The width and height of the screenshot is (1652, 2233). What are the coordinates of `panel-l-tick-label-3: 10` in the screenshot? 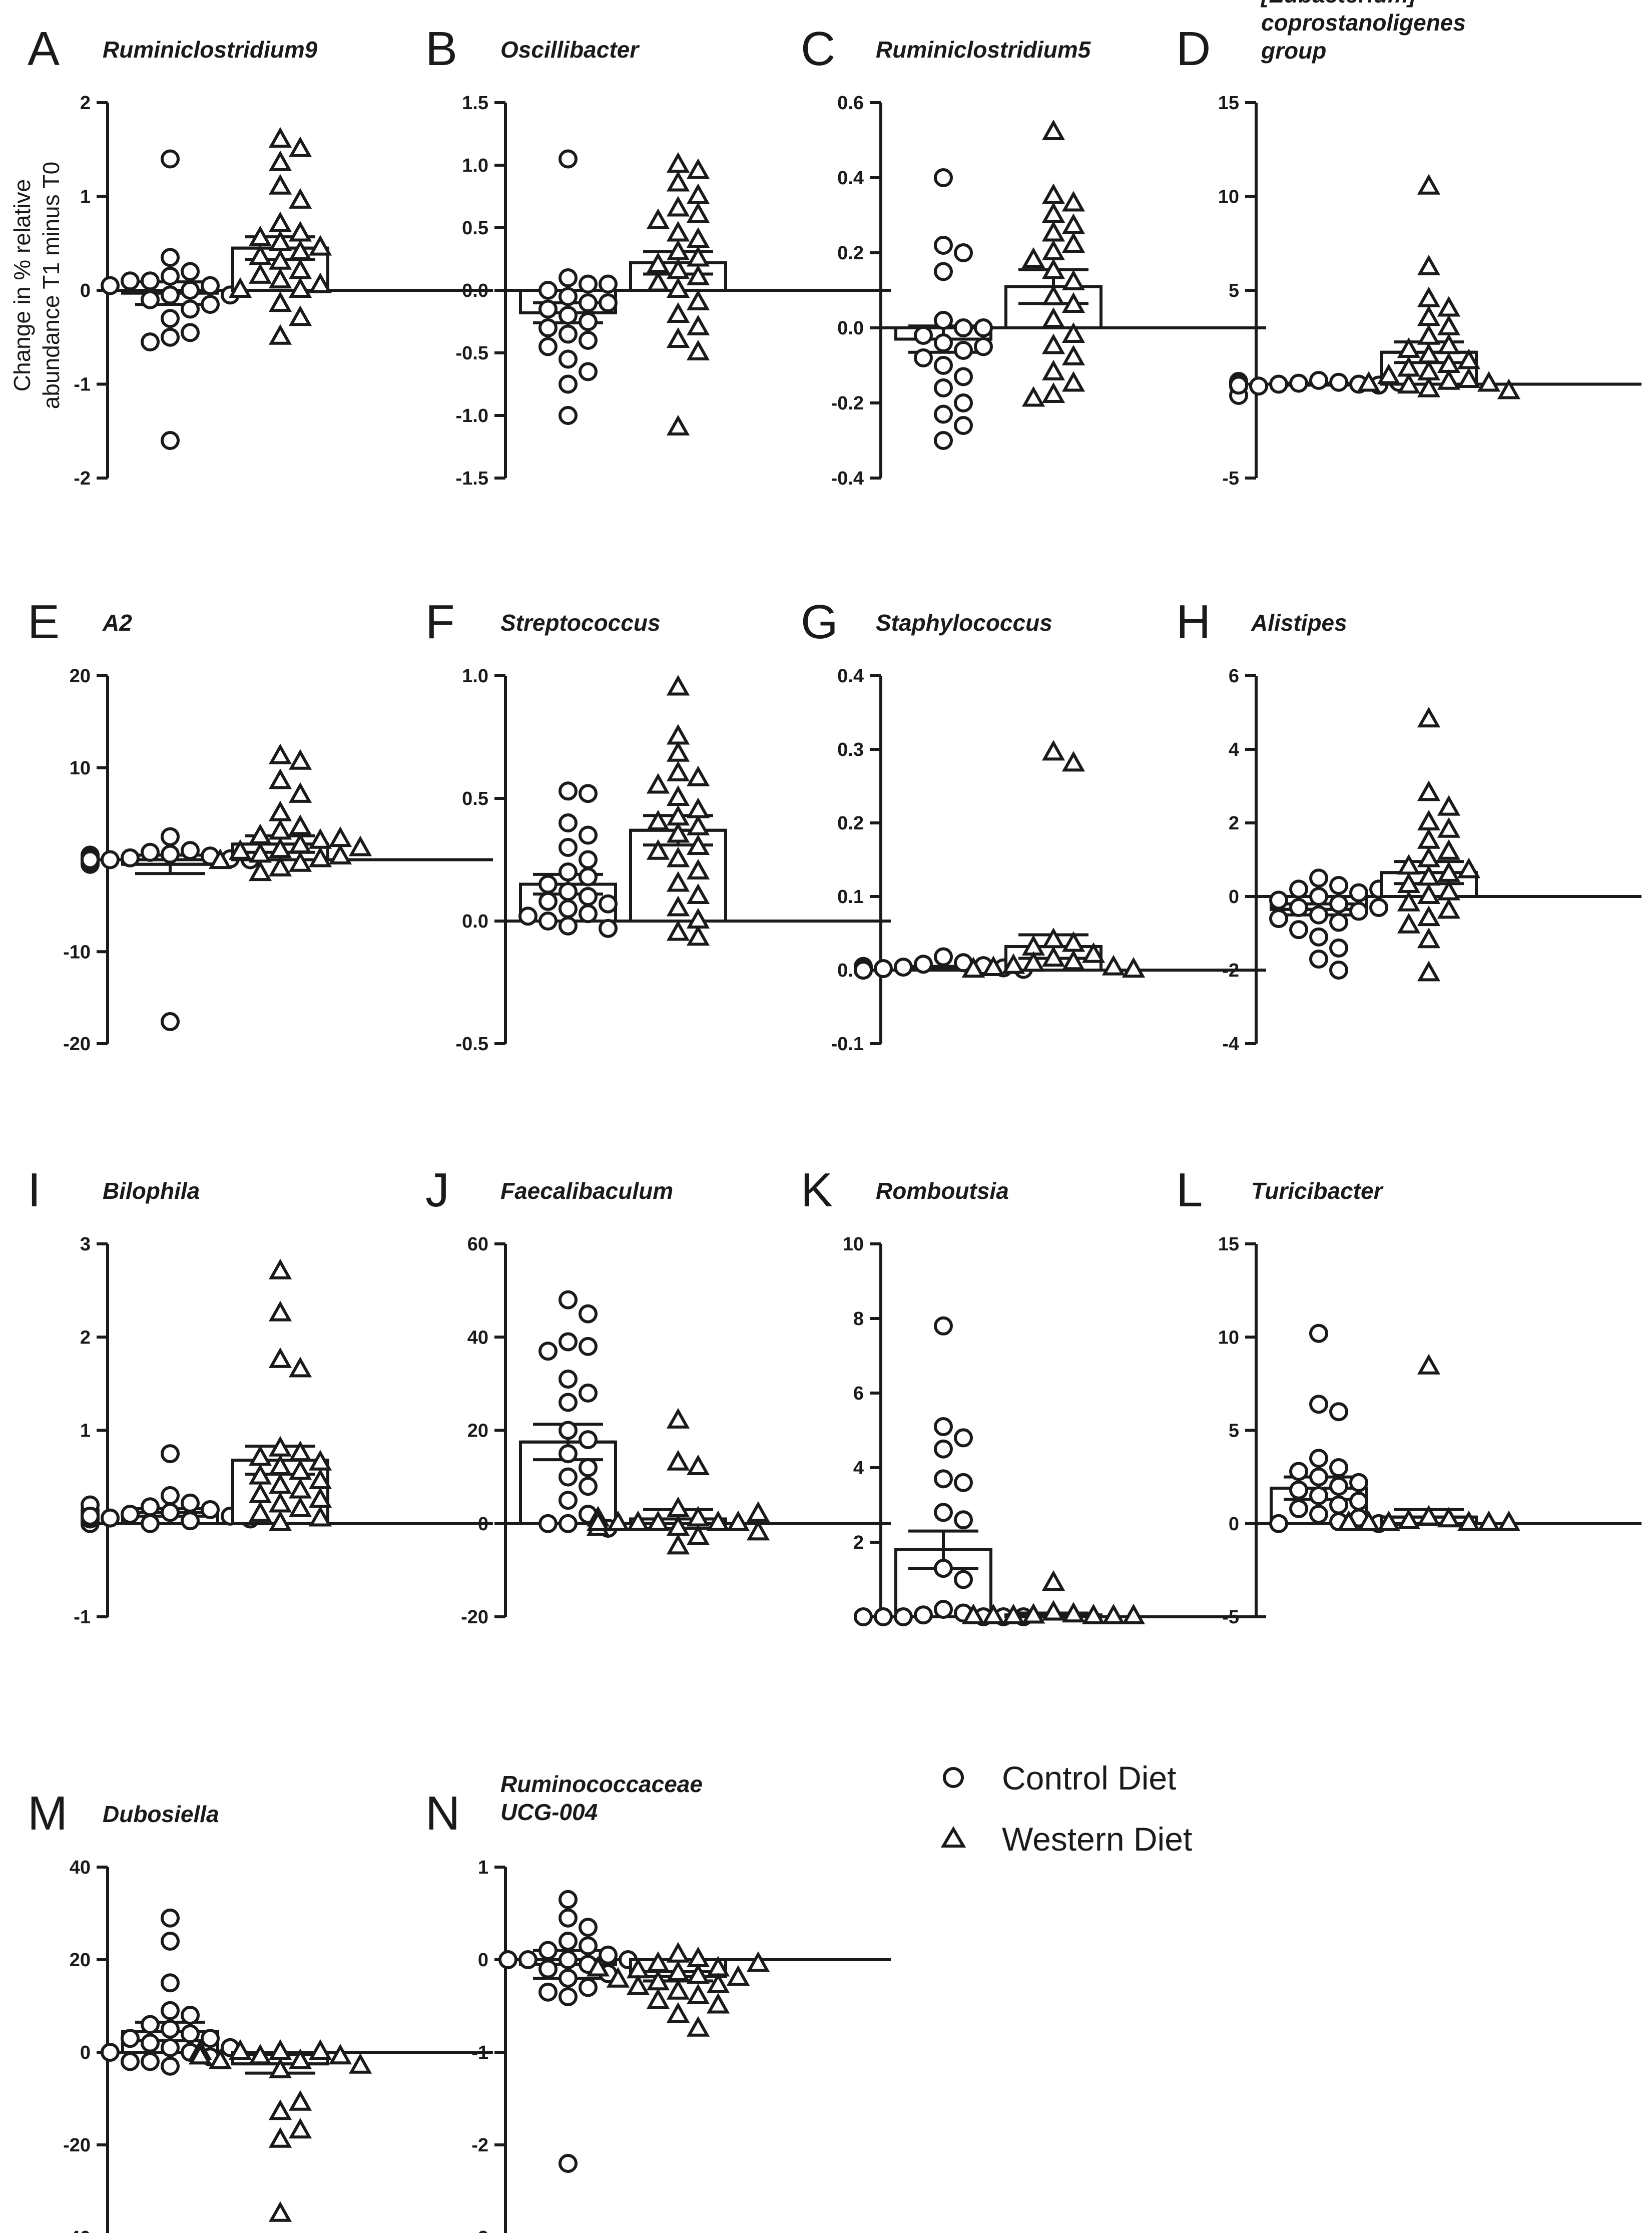 It's located at (1228, 1337).